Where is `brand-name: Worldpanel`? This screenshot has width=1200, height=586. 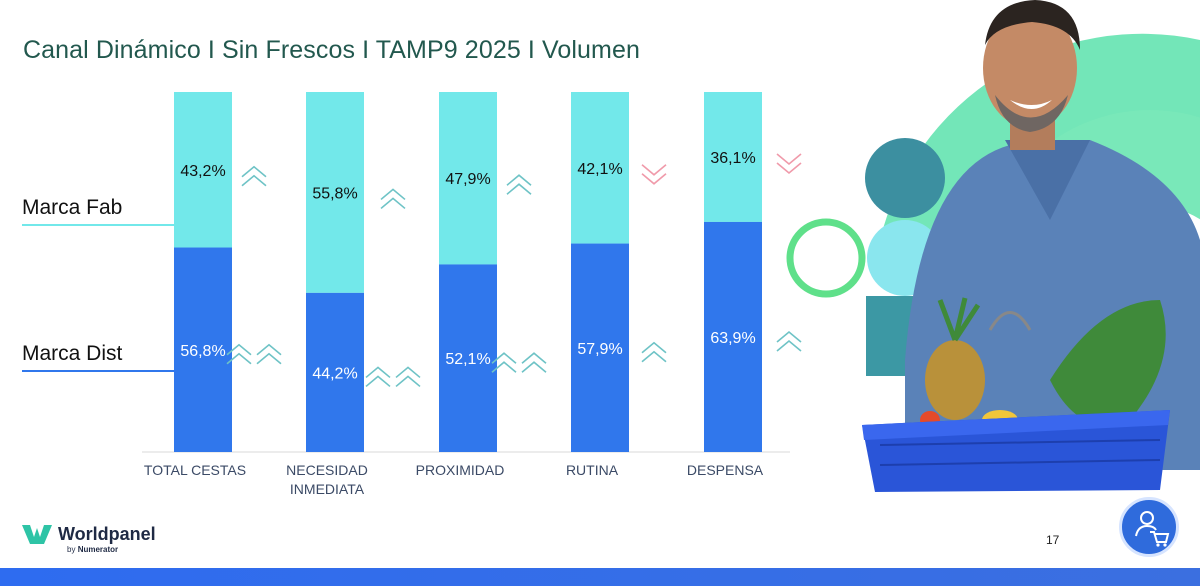
brand-name: Worldpanel is located at coordinates (107, 534).